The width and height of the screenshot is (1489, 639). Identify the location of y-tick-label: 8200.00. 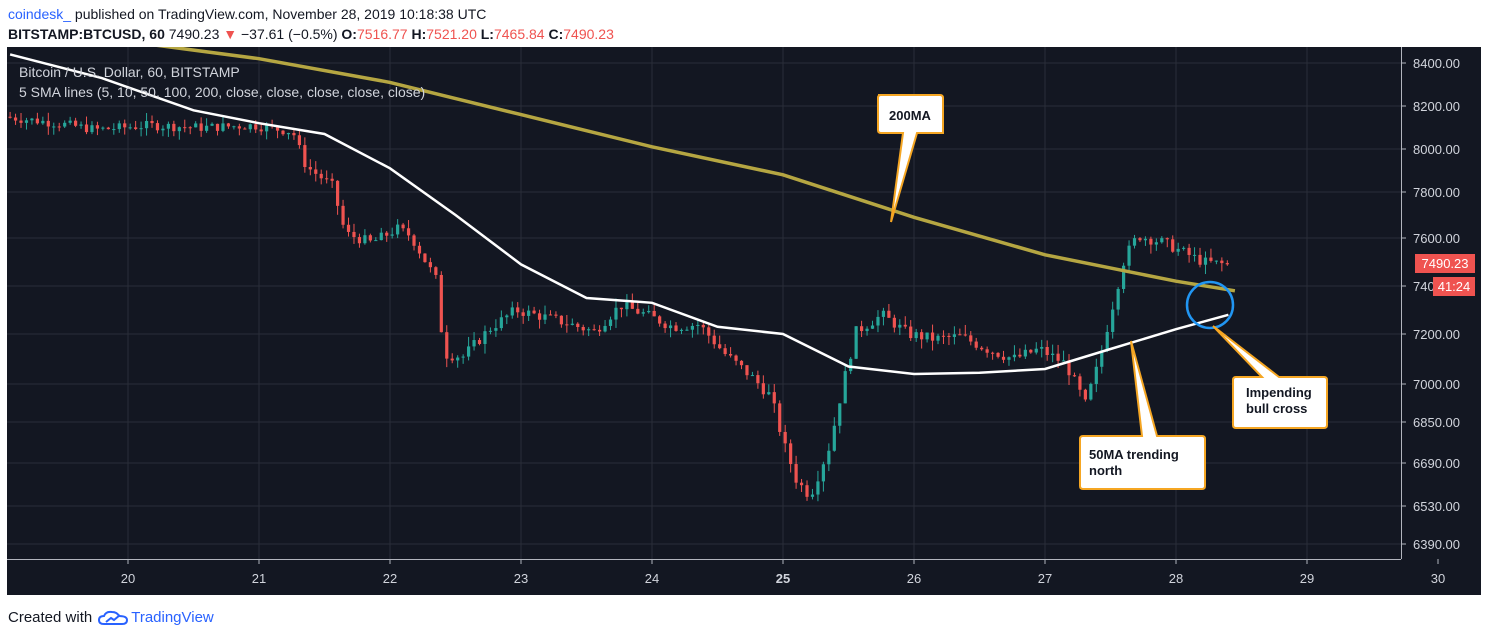
(1436, 106).